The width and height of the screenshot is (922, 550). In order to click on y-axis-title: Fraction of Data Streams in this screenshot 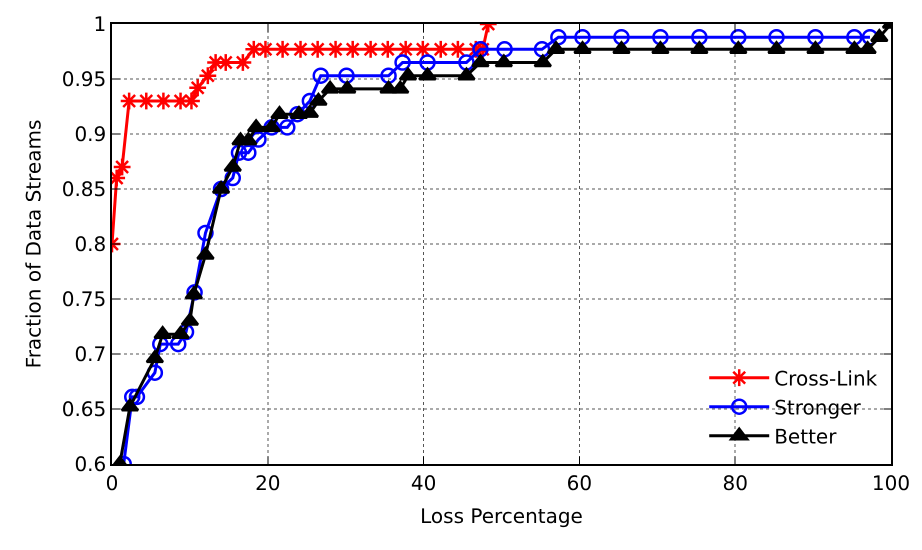, I will do `click(34, 244)`.